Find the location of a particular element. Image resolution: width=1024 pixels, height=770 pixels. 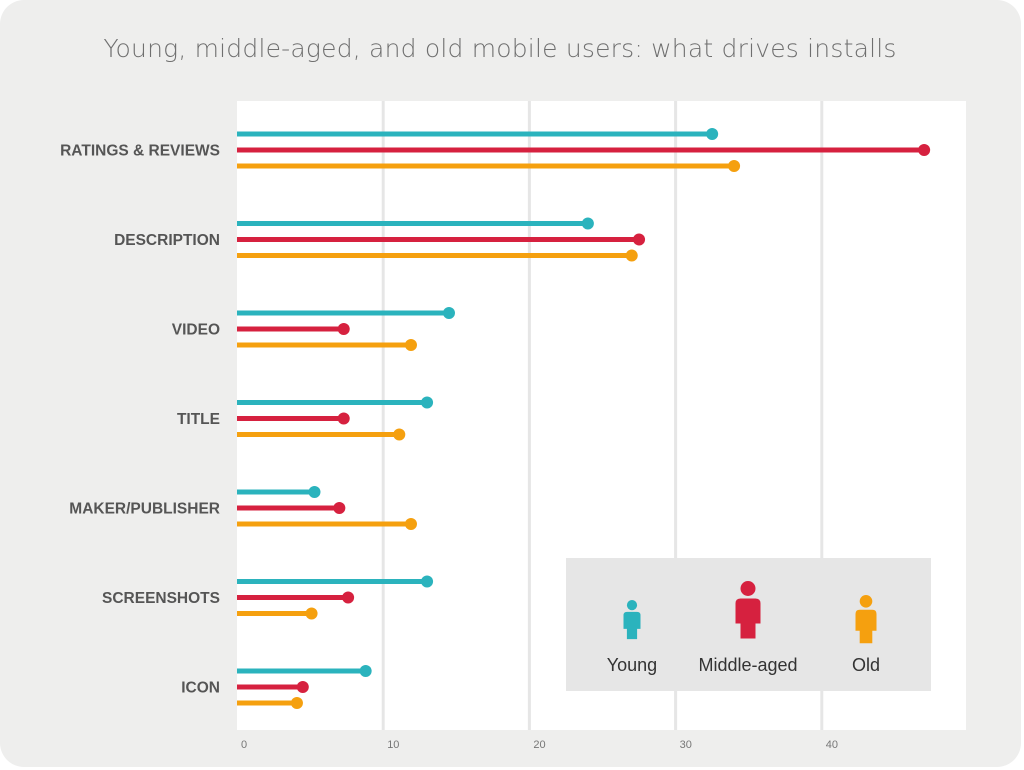

category-label: DESCRIPTION is located at coordinates (167, 240).